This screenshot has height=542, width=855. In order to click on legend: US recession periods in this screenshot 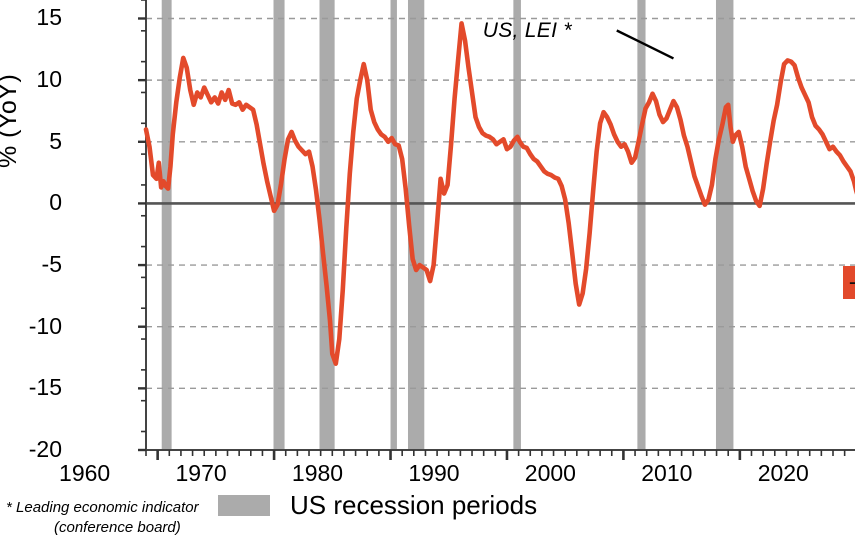, I will do `click(377, 505)`.